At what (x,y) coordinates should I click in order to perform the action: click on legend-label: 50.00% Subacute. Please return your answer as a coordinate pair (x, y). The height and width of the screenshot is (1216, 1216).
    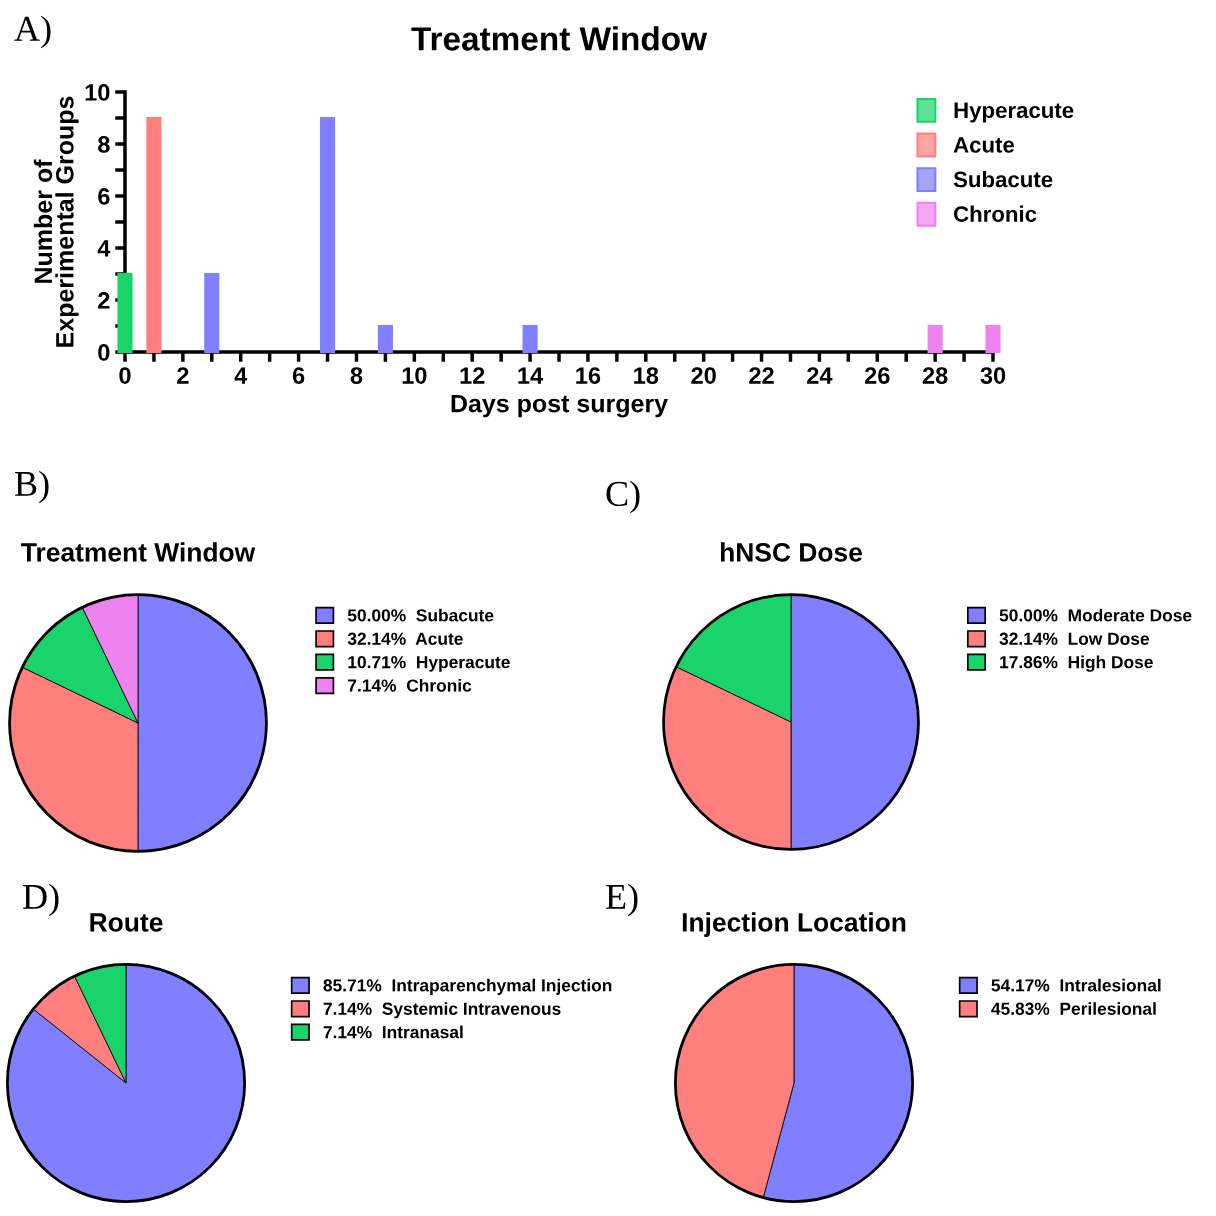
    Looking at the image, I should click on (420, 615).